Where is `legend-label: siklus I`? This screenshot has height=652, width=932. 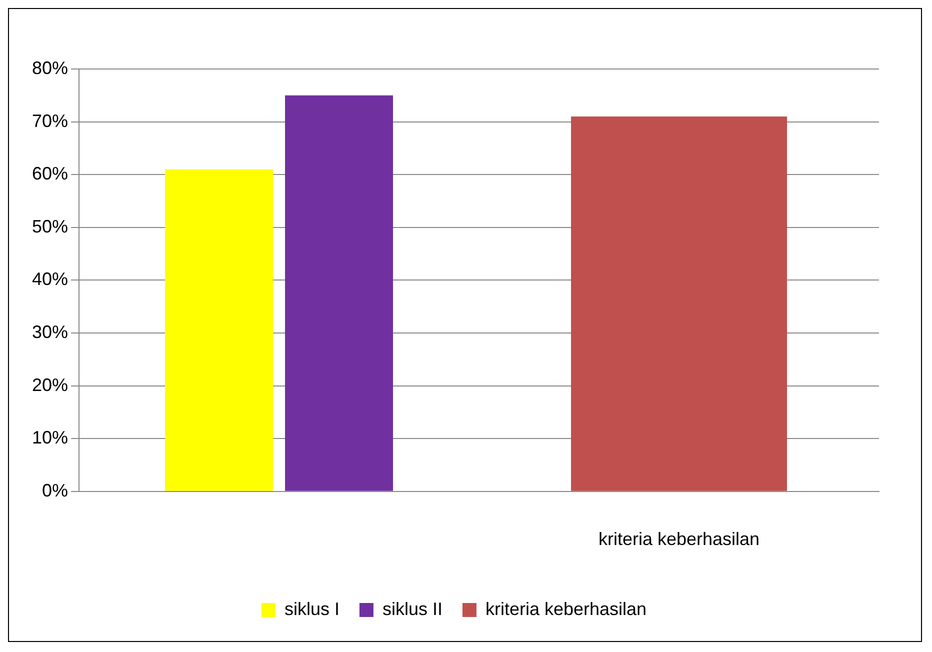 legend-label: siklus I is located at coordinates (312, 608).